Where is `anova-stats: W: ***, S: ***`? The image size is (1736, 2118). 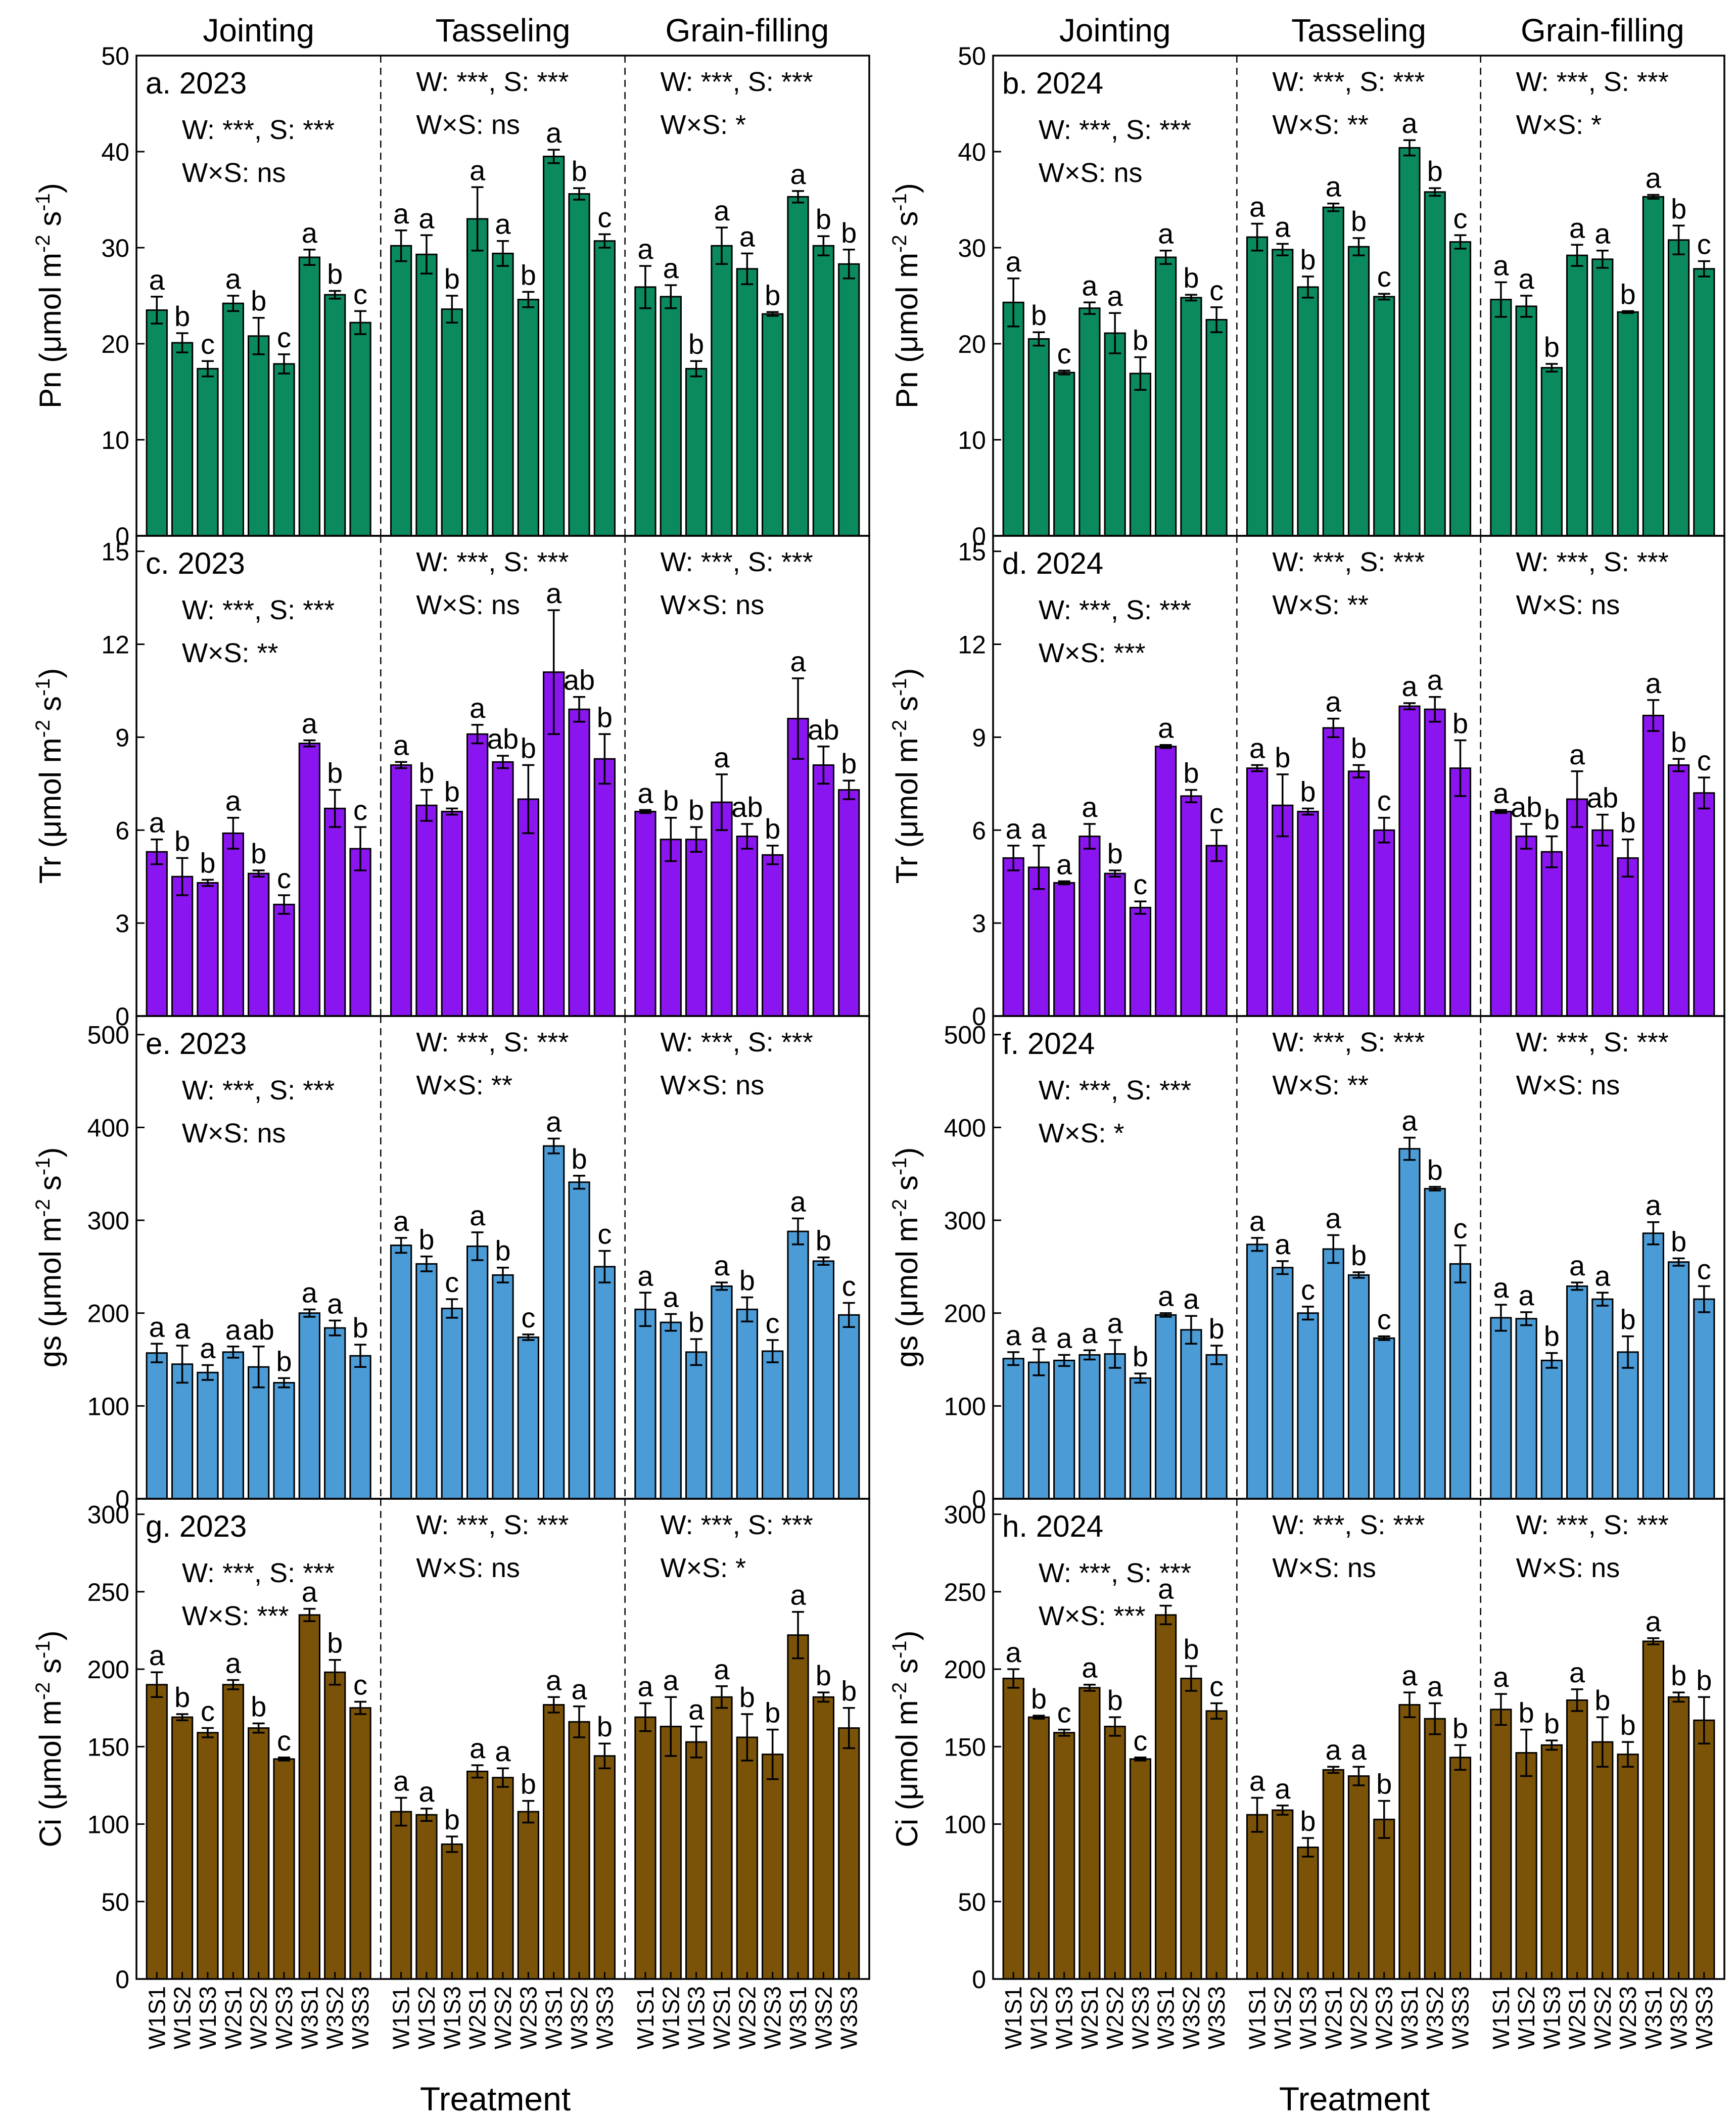
anova-stats: W: ***, S: *** is located at coordinates (737, 1525).